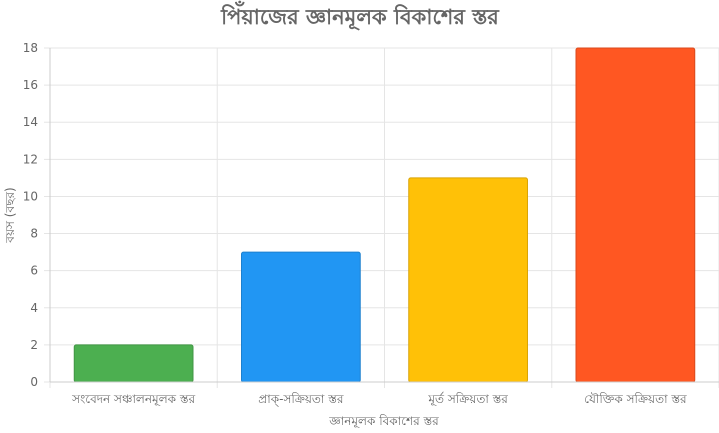  Describe the element at coordinates (30, 122) in the screenshot. I see `y-tick-label: 14` at that location.